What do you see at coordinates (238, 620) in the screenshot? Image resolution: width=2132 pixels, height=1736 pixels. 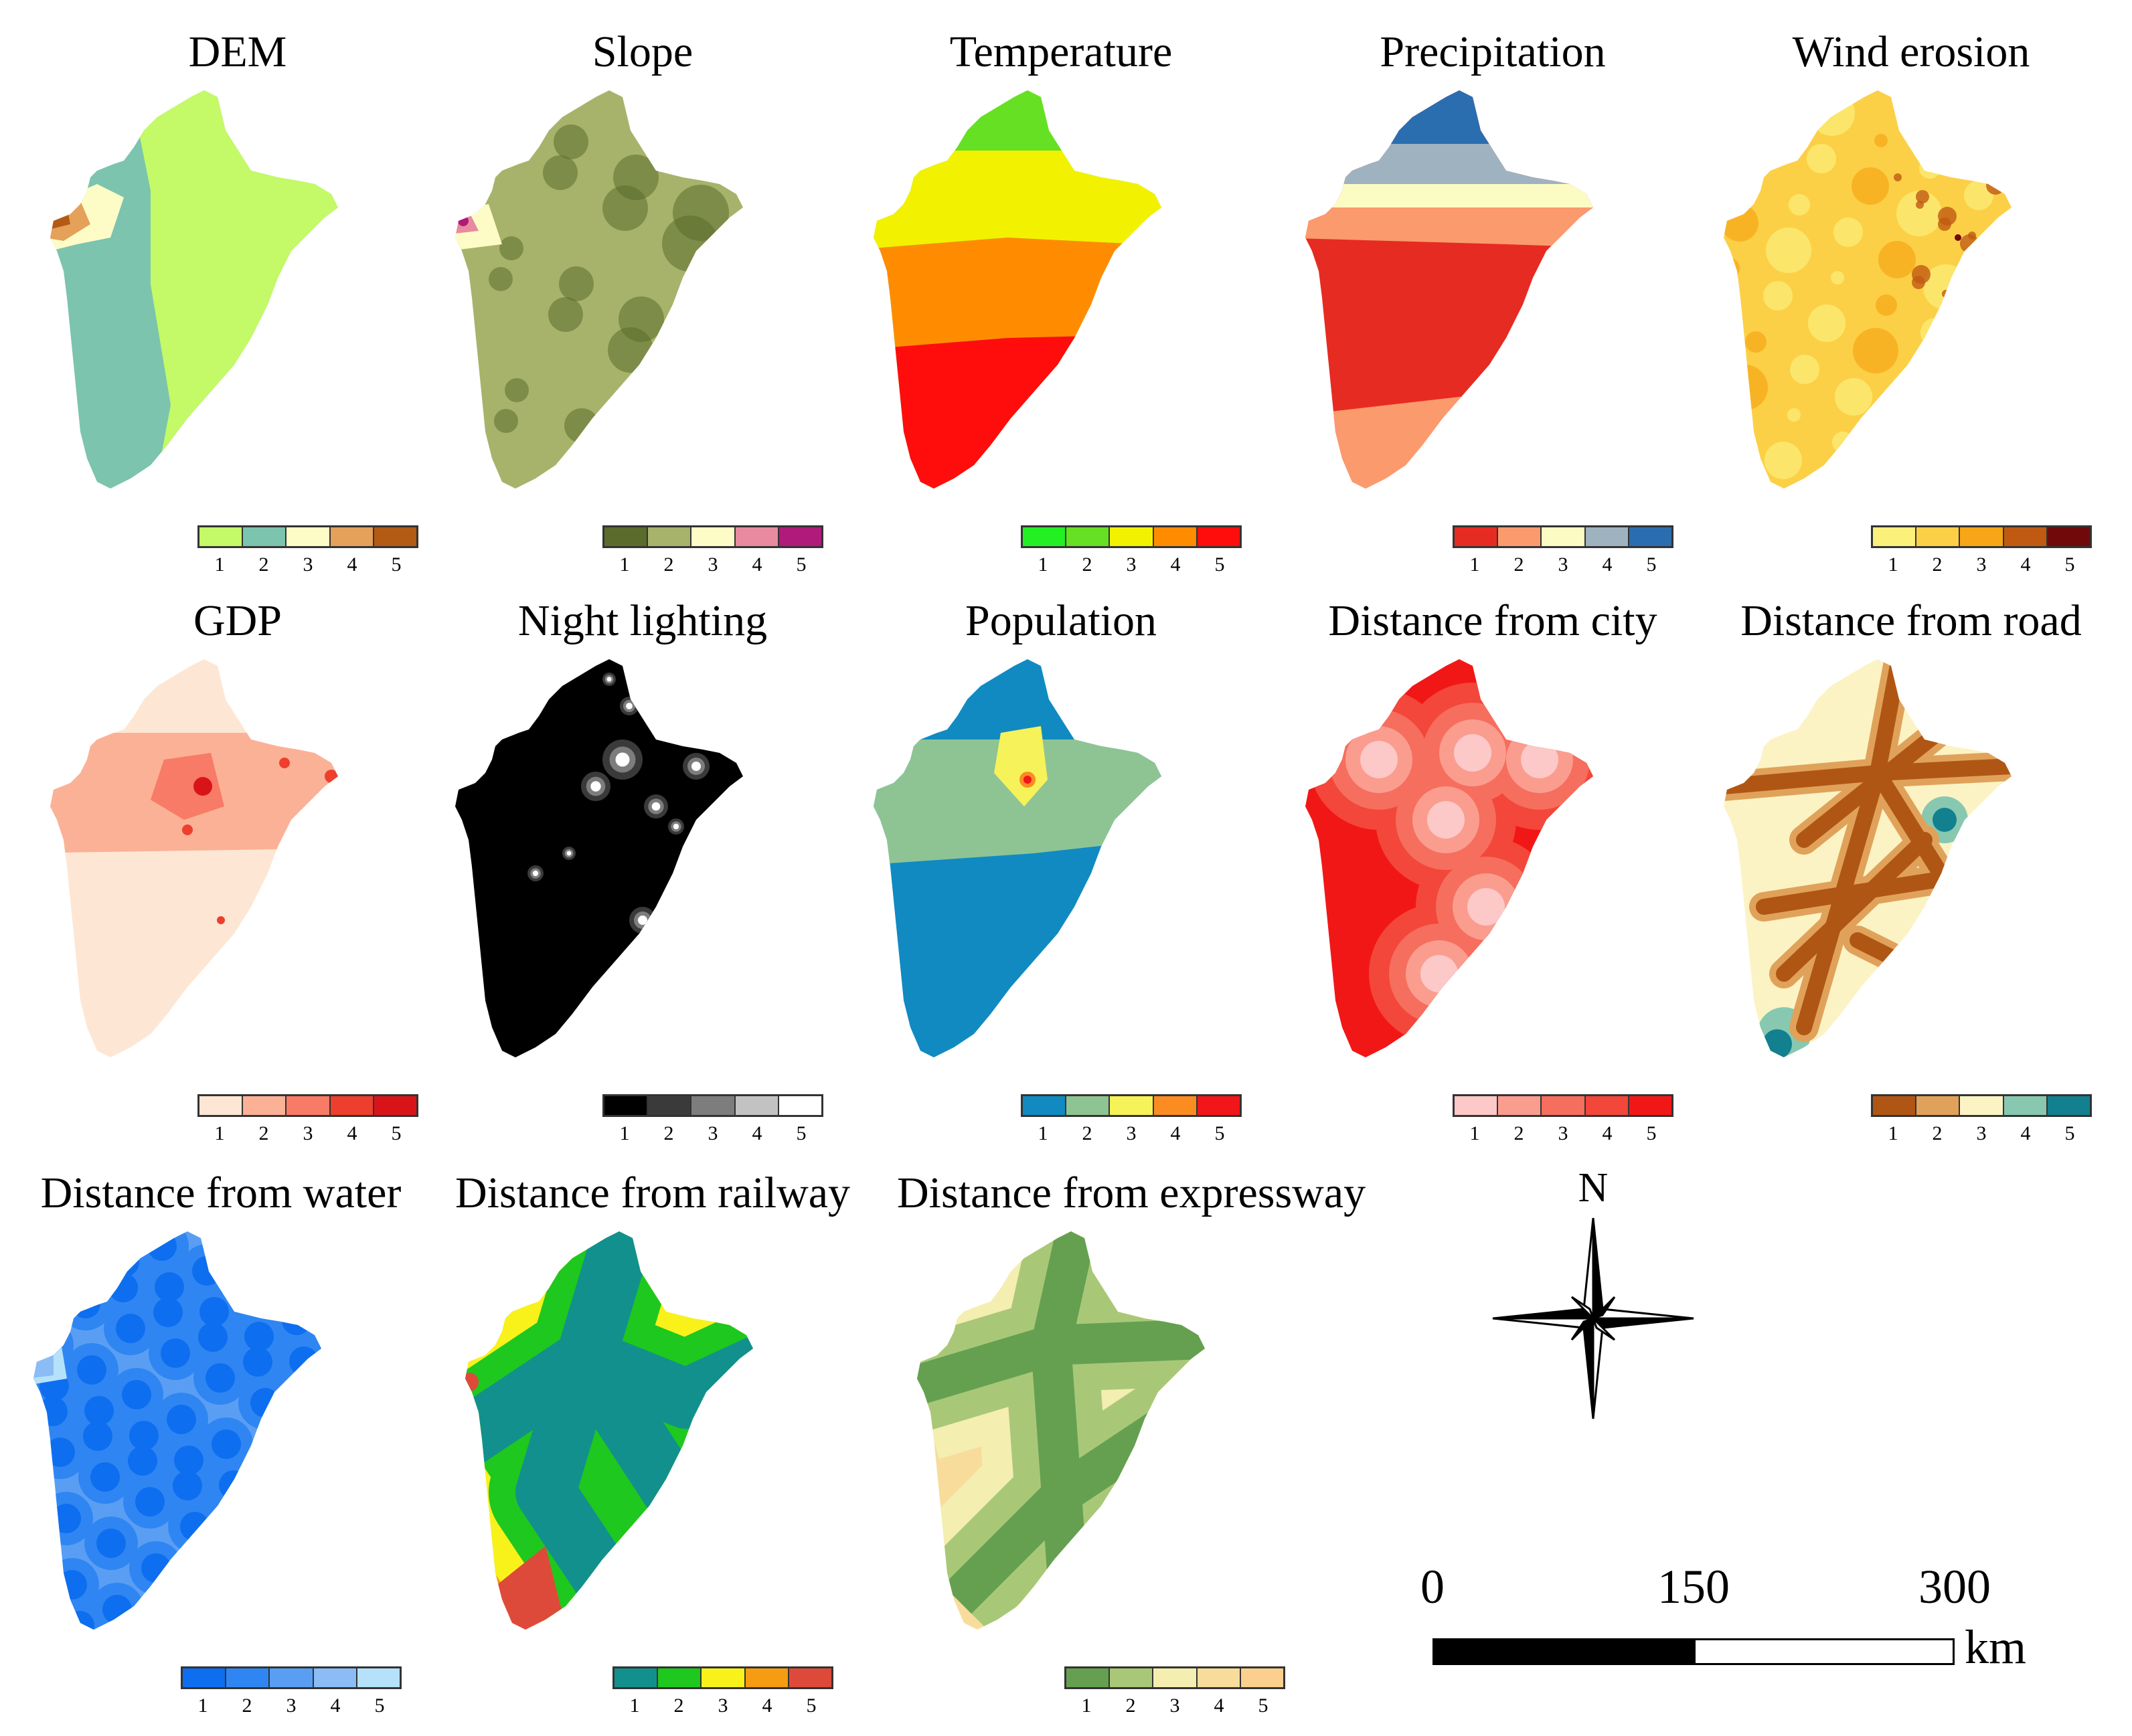 I see `panel-title: GDP` at bounding box center [238, 620].